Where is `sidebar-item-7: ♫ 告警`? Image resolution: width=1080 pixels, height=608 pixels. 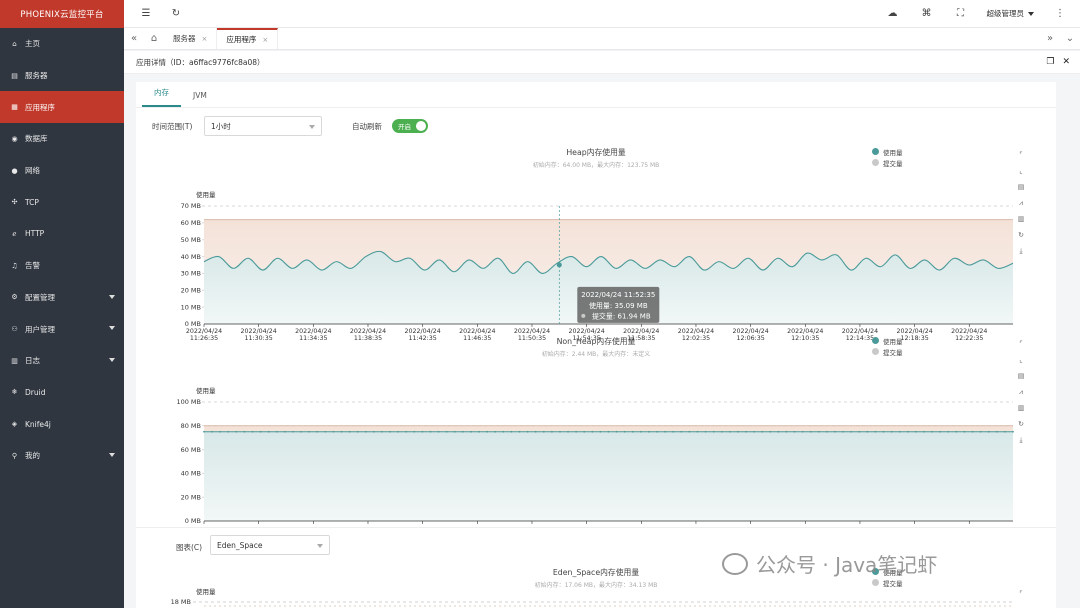 sidebar-item-7: ♫ 告警 is located at coordinates (62, 266).